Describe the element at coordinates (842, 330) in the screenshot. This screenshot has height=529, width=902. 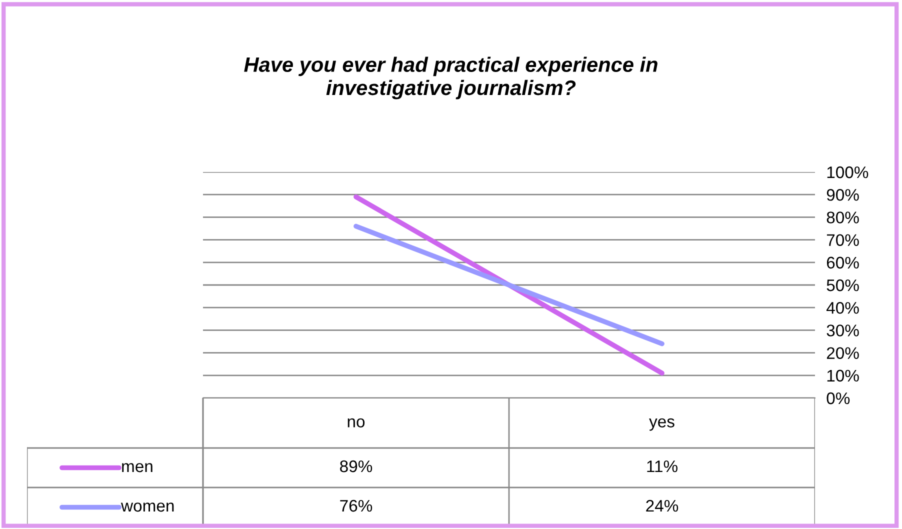
I see `y-tick-label: 30%` at that location.